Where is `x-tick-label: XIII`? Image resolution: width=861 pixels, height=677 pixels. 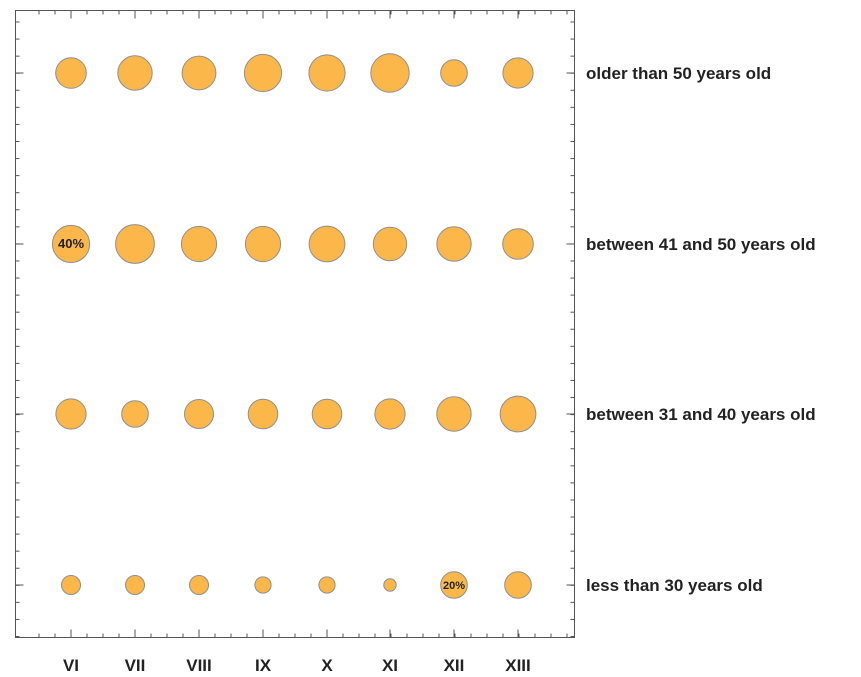
x-tick-label: XIII is located at coordinates (518, 665).